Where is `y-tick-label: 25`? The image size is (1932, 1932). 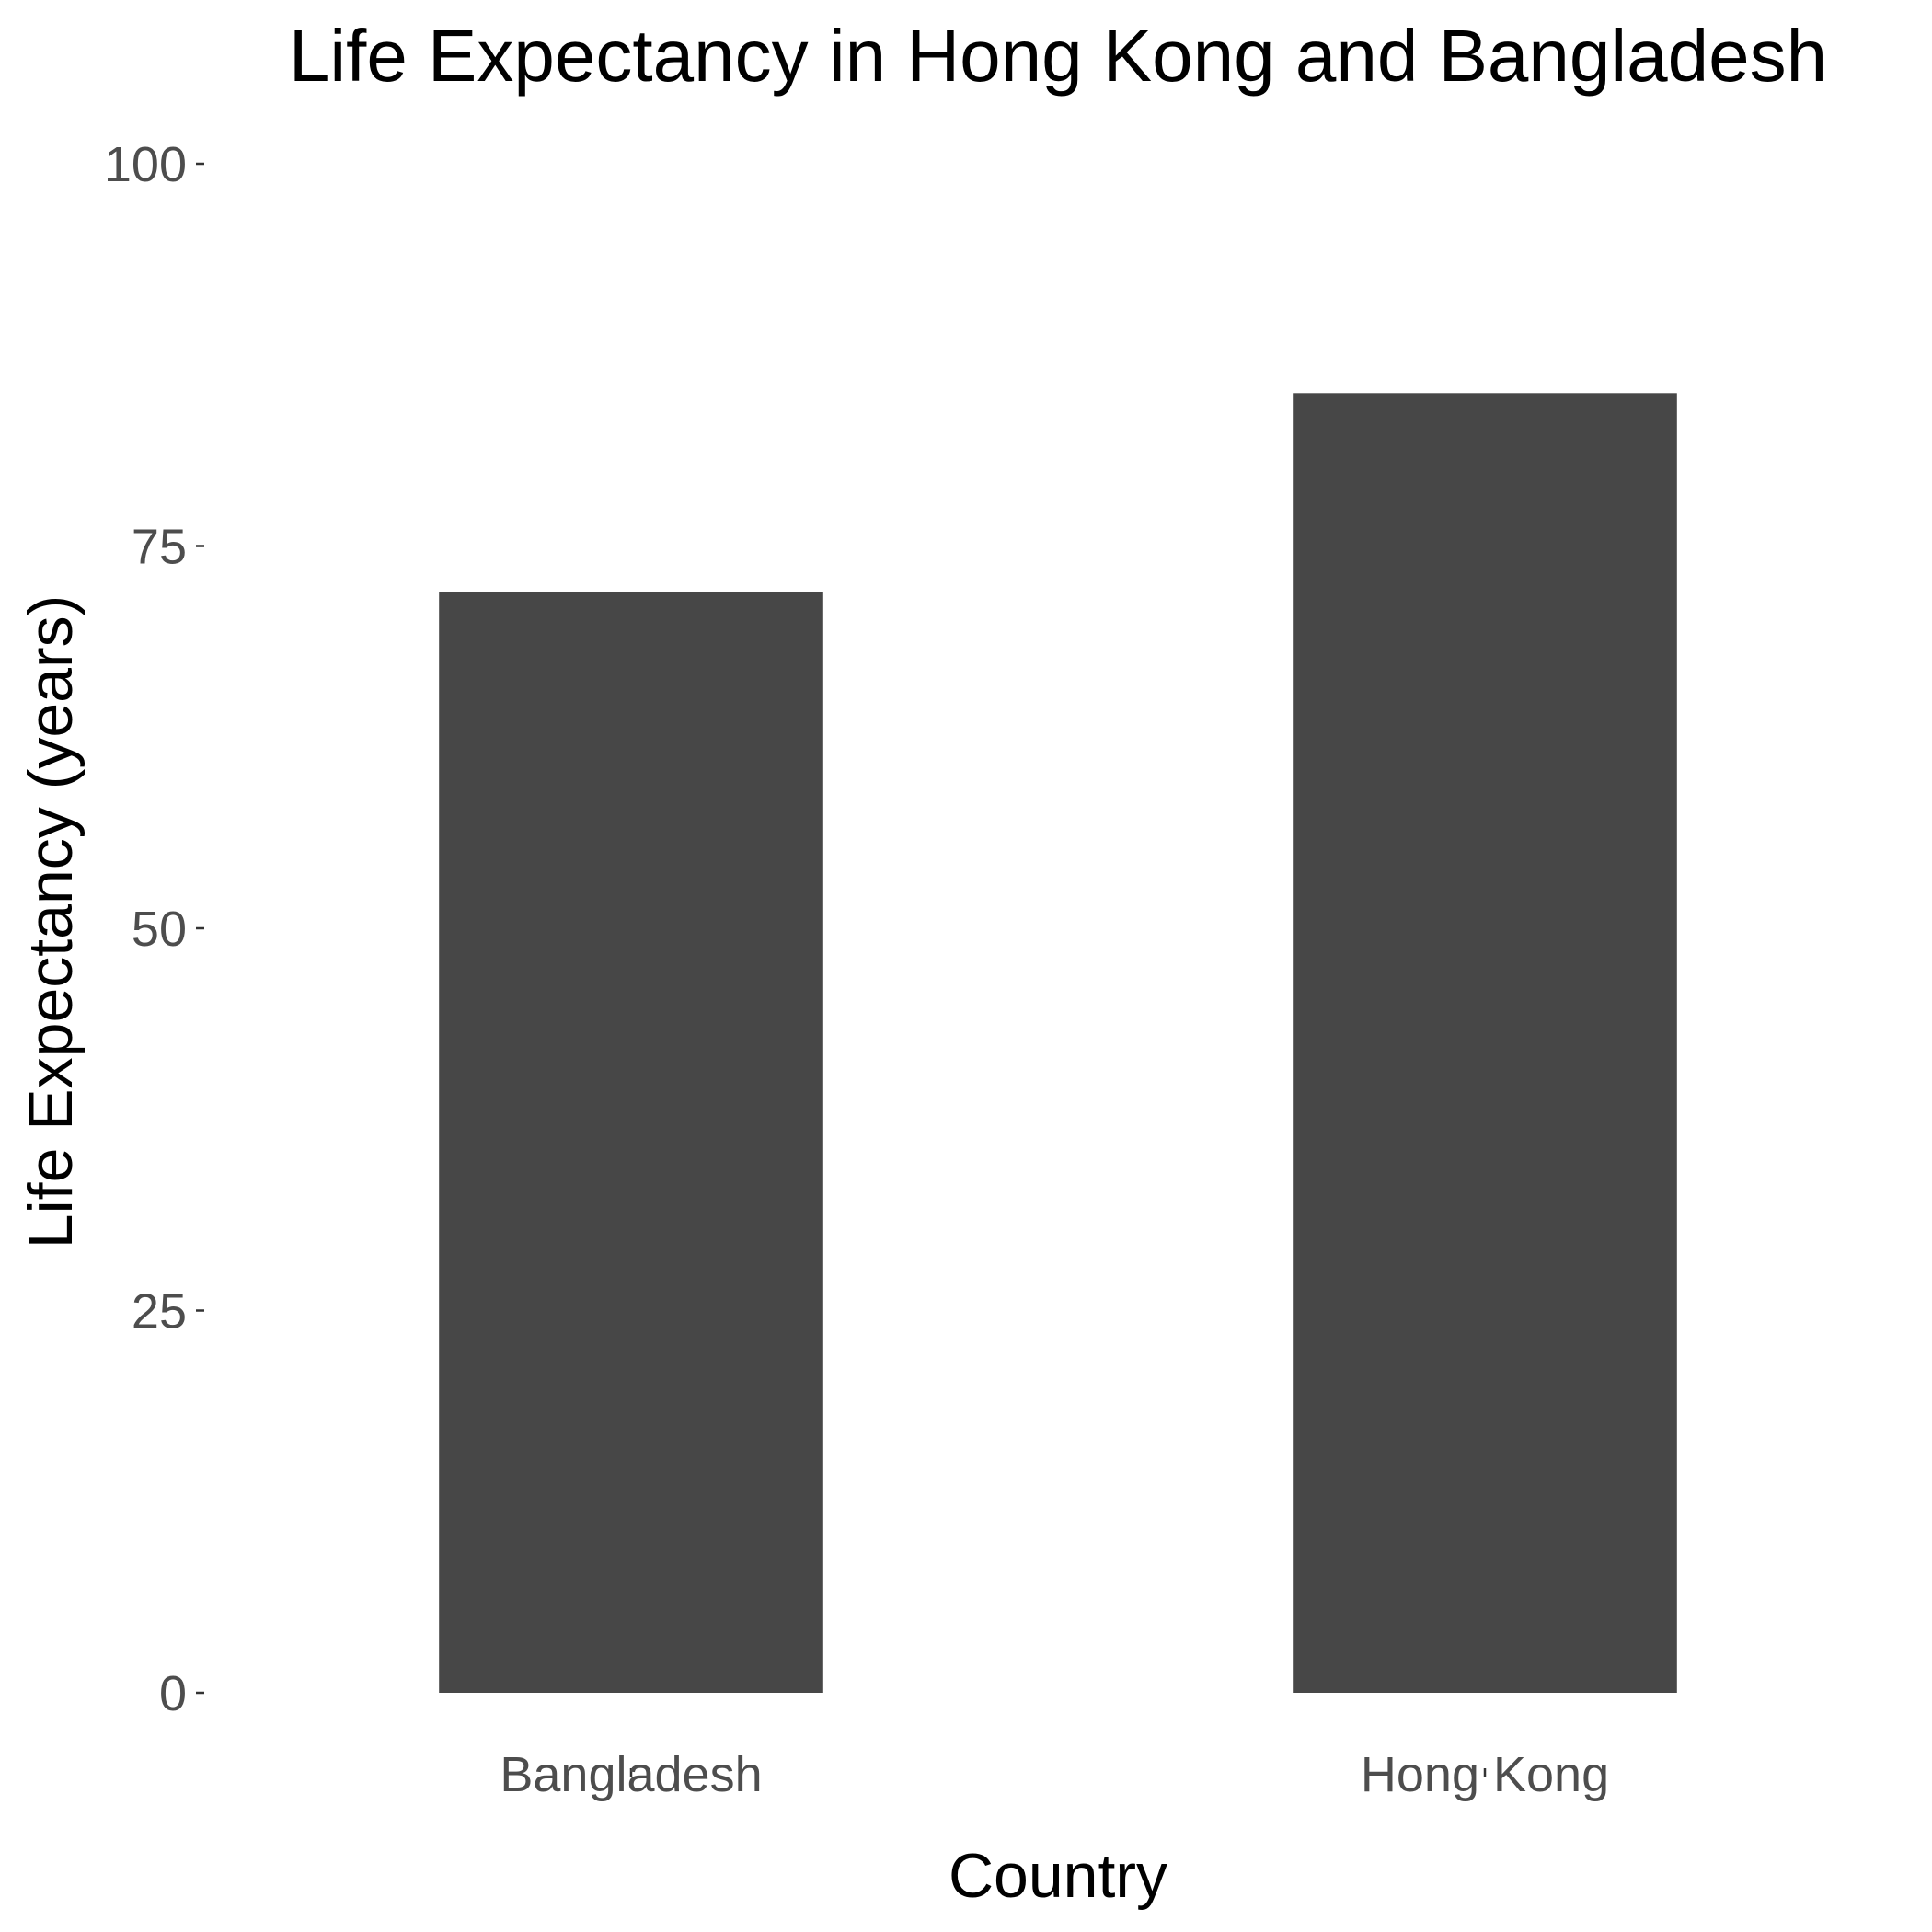
y-tick-label: 25 is located at coordinates (159, 1312).